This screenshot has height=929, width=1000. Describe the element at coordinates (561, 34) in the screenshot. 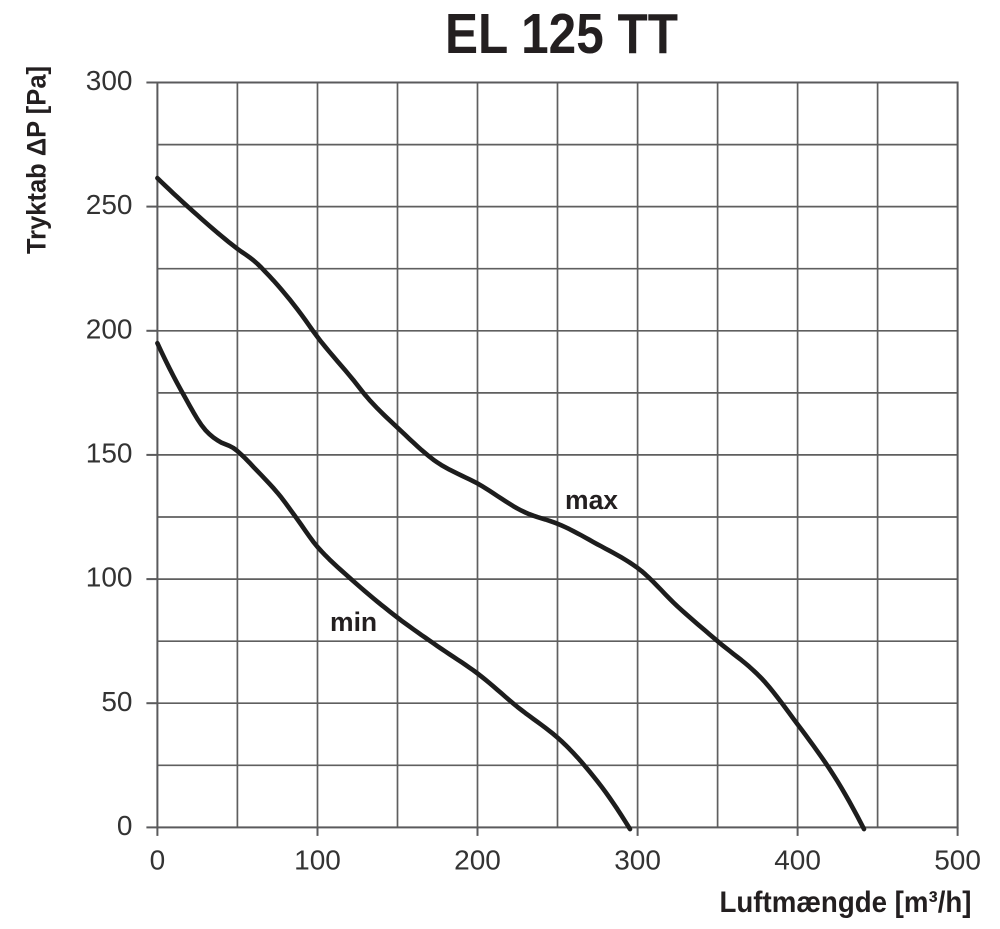

I see `svg-text: EL 125 TT` at that location.